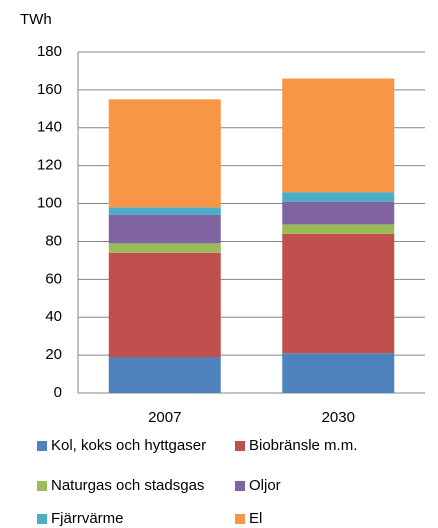 This screenshot has width=438, height=528. What do you see at coordinates (127, 485) in the screenshot?
I see `legend-label: Naturgas och stadsgas` at bounding box center [127, 485].